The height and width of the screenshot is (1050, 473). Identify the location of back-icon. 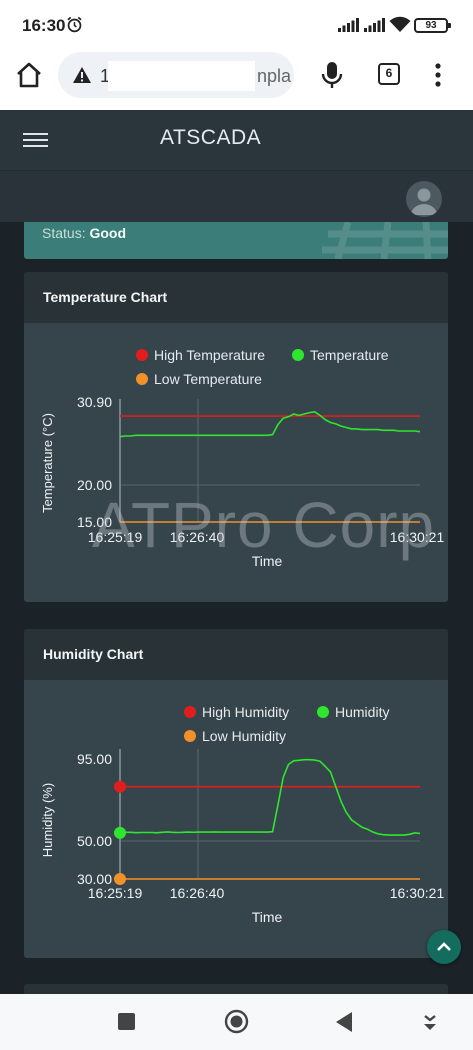
(344, 1022).